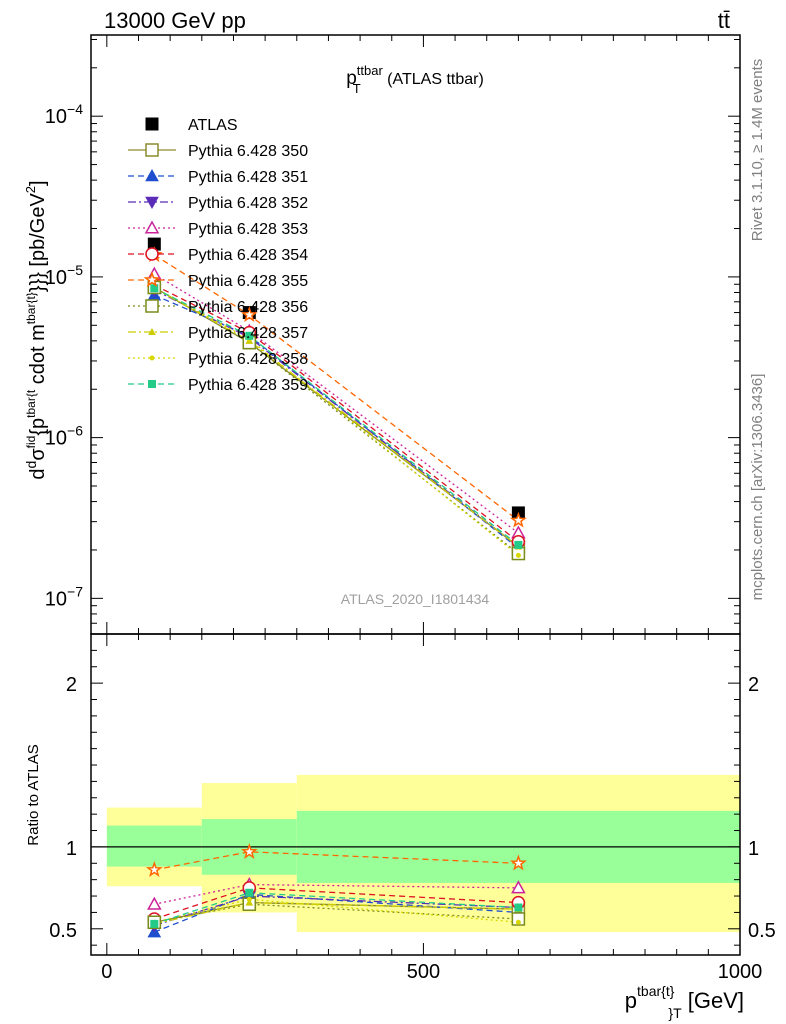 The width and height of the screenshot is (786, 1024). What do you see at coordinates (213, 125) in the screenshot?
I see `legend-label-0: ATLAS` at bounding box center [213, 125].